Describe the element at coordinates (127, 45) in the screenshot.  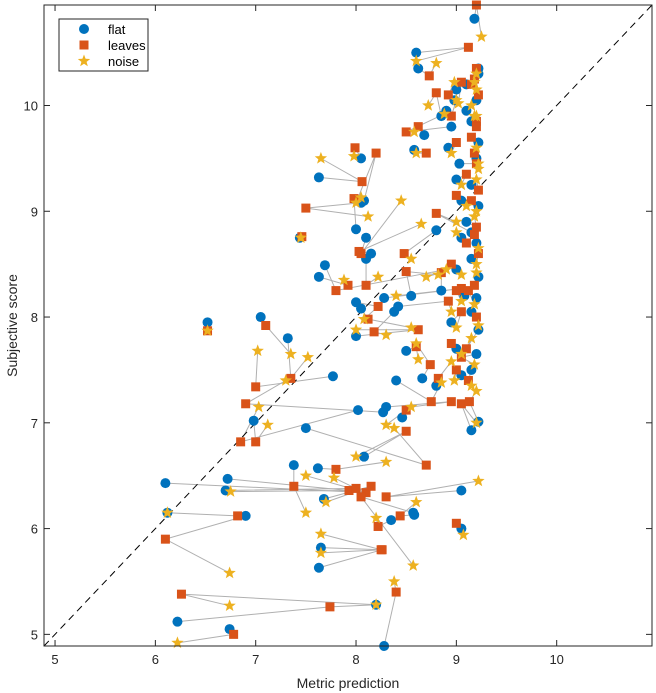
I see `legend-label-leaves: leaves` at that location.